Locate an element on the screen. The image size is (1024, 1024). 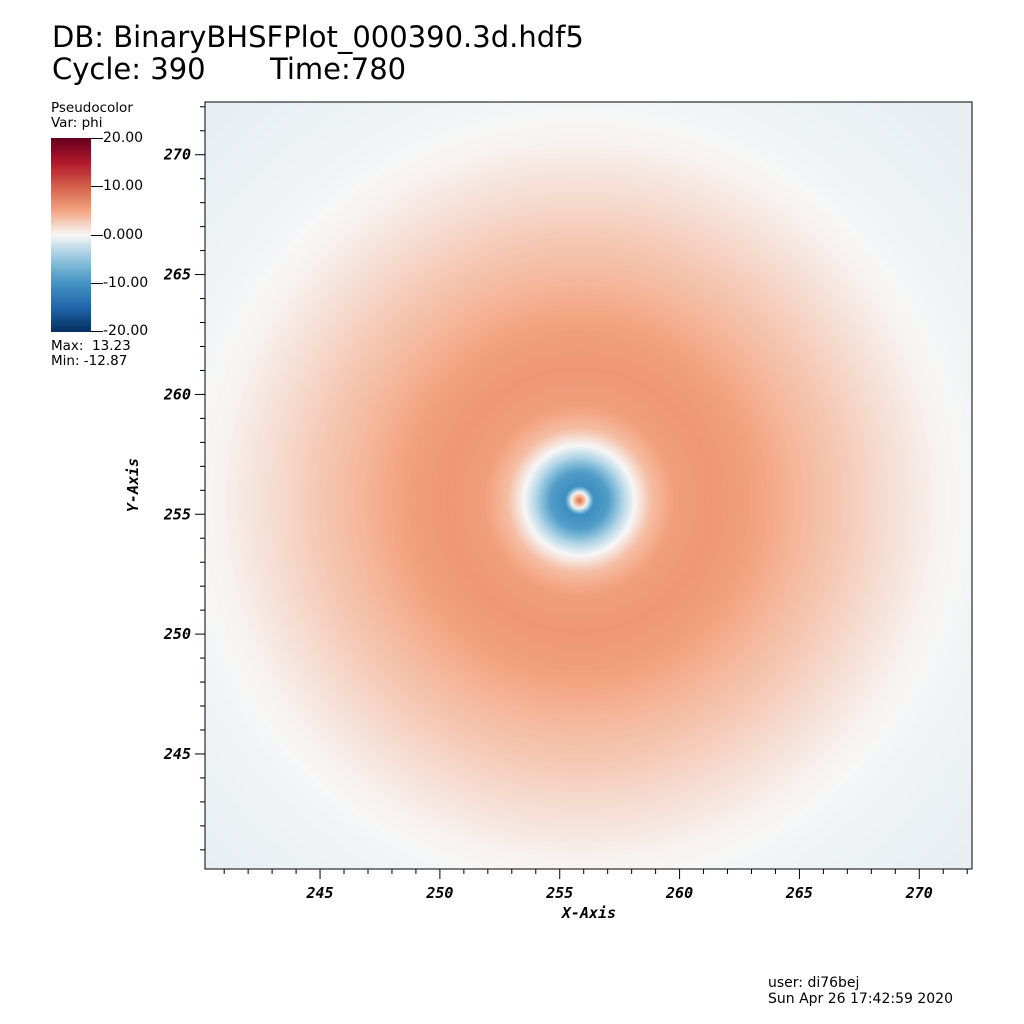
database-title: DB: BinaryBHSFPlot_000390.3d.hdf5 is located at coordinates (318, 37).